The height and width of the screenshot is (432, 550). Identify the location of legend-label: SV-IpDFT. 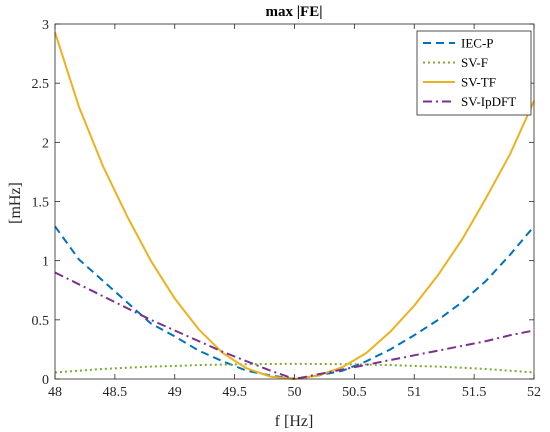
(488, 101).